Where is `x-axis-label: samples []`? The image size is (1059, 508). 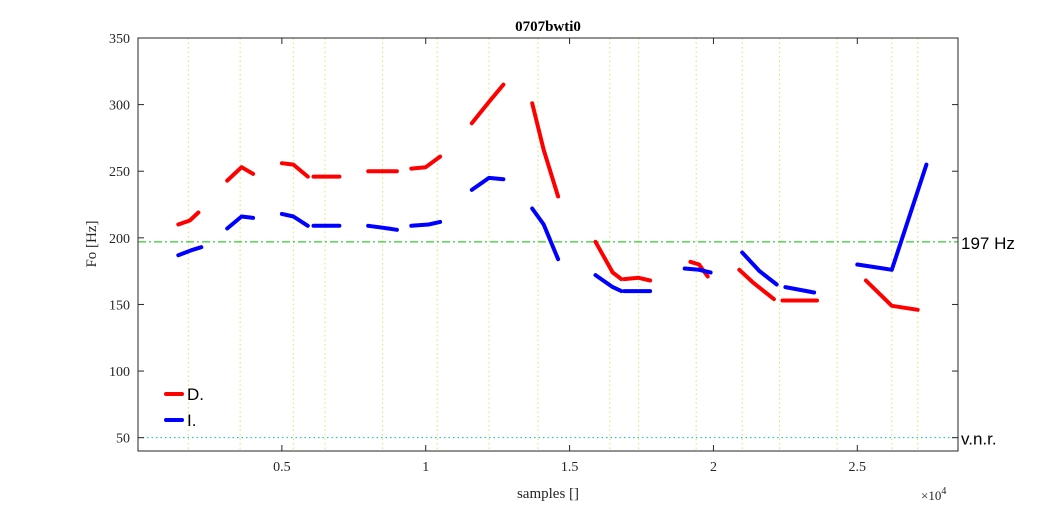
x-axis-label: samples [] is located at coordinates (548, 494).